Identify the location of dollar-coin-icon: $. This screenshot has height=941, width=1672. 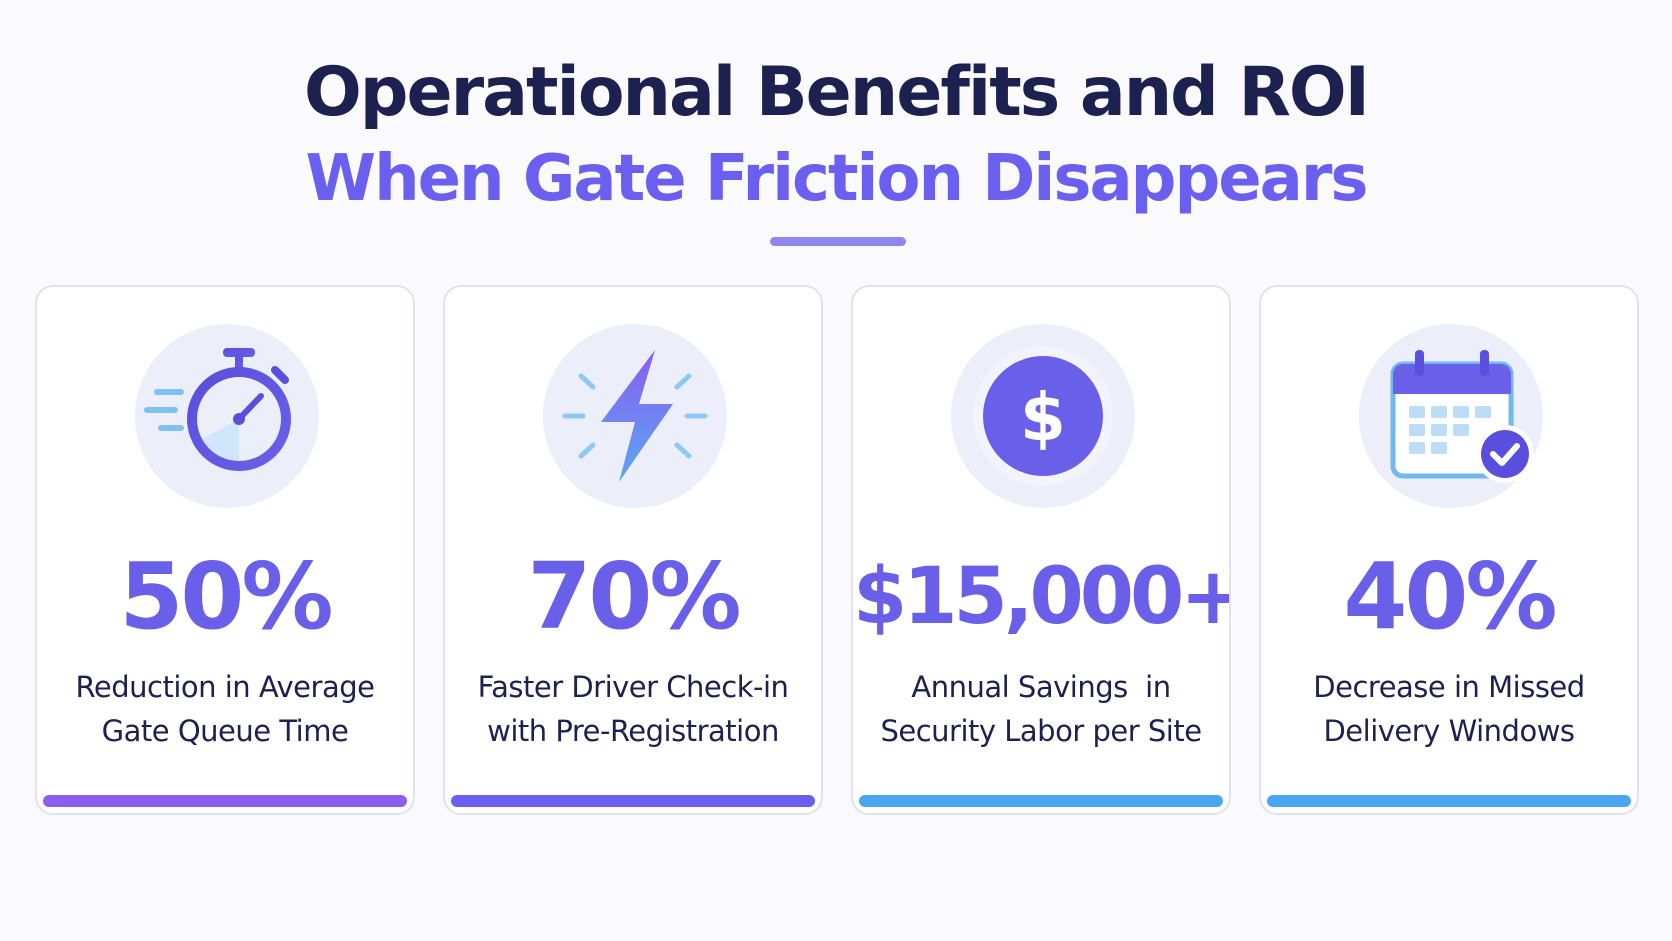
(1043, 416).